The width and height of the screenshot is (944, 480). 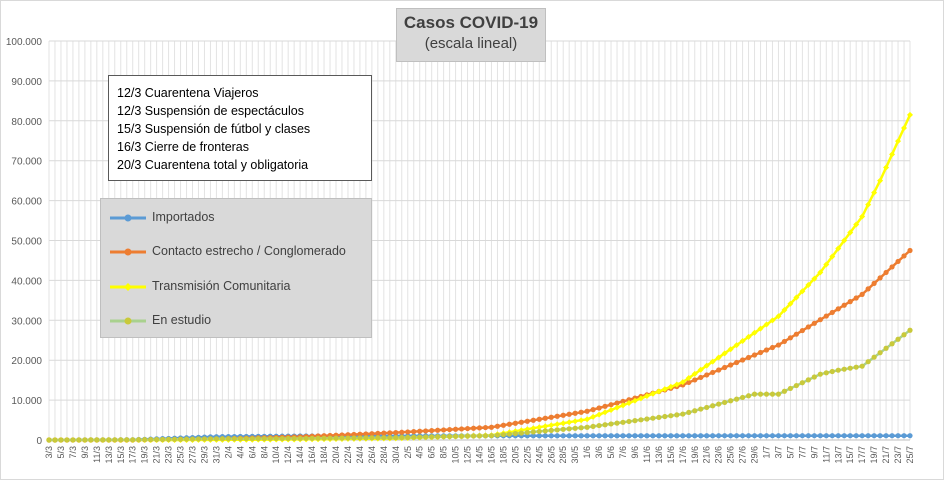 What do you see at coordinates (216, 455) in the screenshot?
I see `x-tick-label: 31/3` at bounding box center [216, 455].